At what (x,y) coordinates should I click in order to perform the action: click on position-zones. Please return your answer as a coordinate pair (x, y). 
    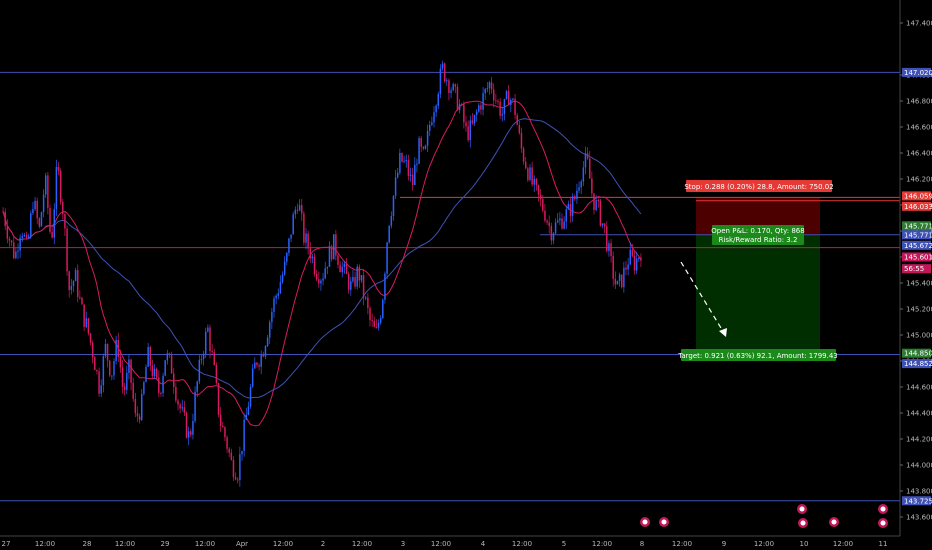
    Looking at the image, I should click on (758, 276).